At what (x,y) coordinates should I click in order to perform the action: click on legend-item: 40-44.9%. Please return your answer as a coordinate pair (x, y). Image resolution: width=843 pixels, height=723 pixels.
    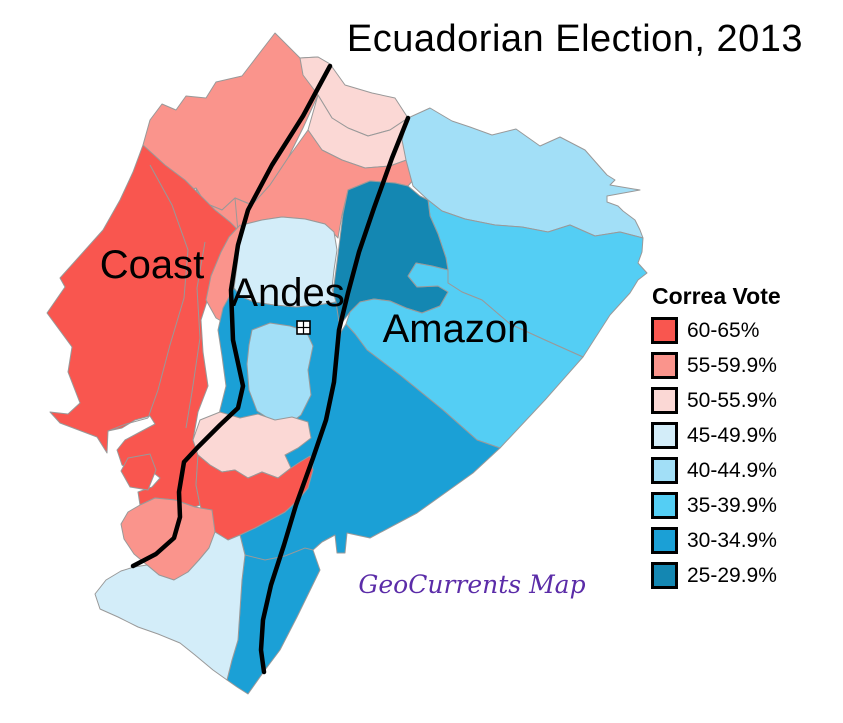
    Looking at the image, I should click on (716, 470).